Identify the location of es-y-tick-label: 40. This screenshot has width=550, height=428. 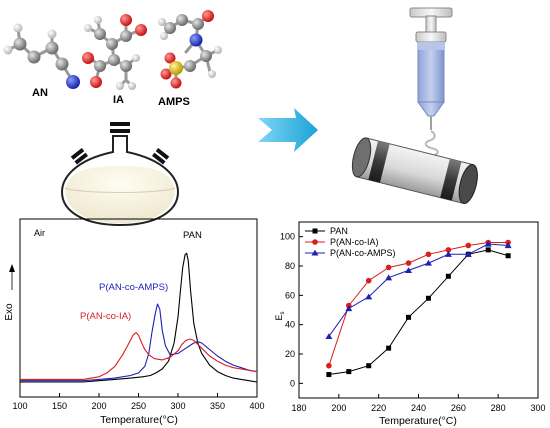
(290, 325).